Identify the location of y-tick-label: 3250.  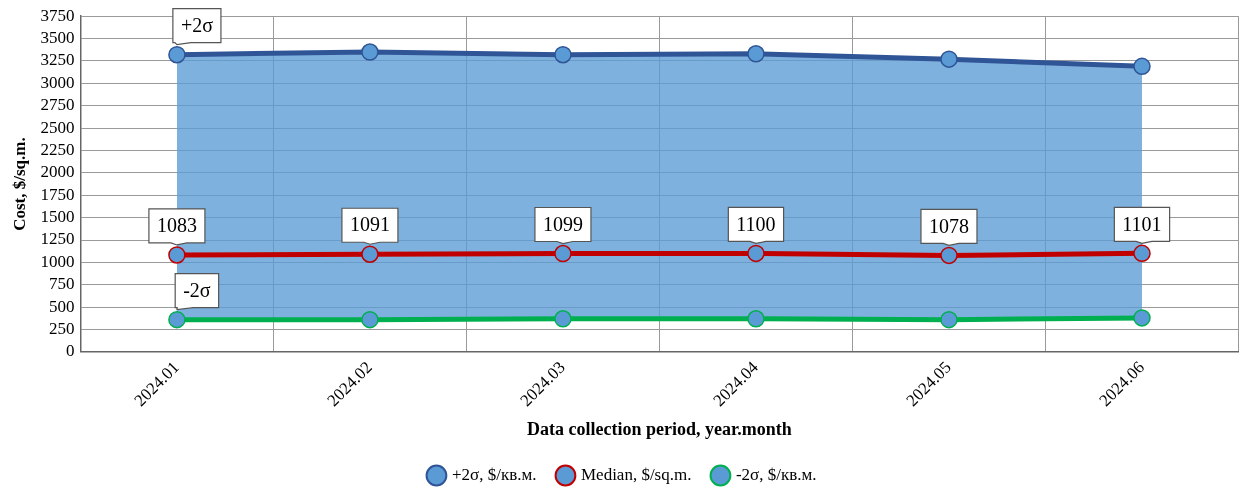
(57, 60).